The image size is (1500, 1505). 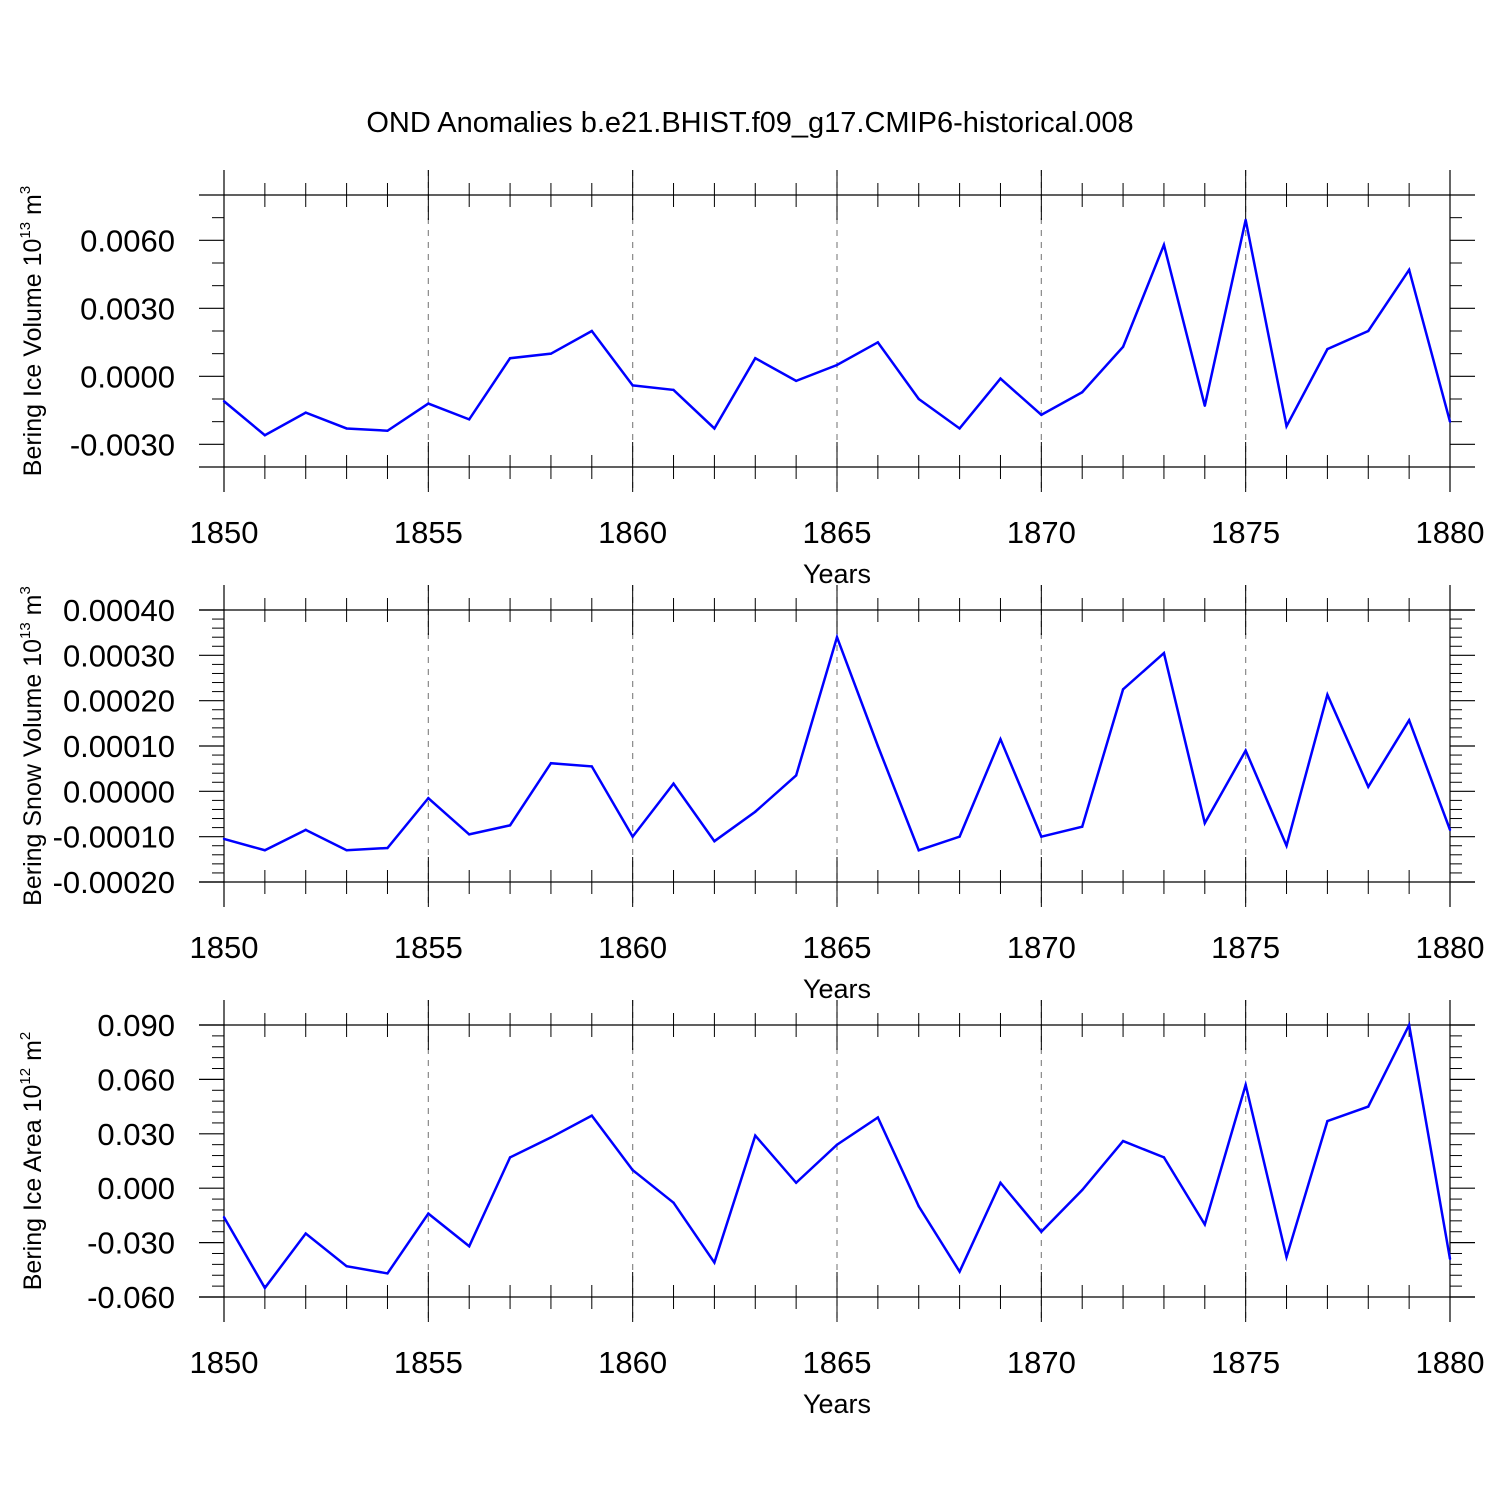 I want to click on y-tick-label: 0.00000, so click(x=119, y=791).